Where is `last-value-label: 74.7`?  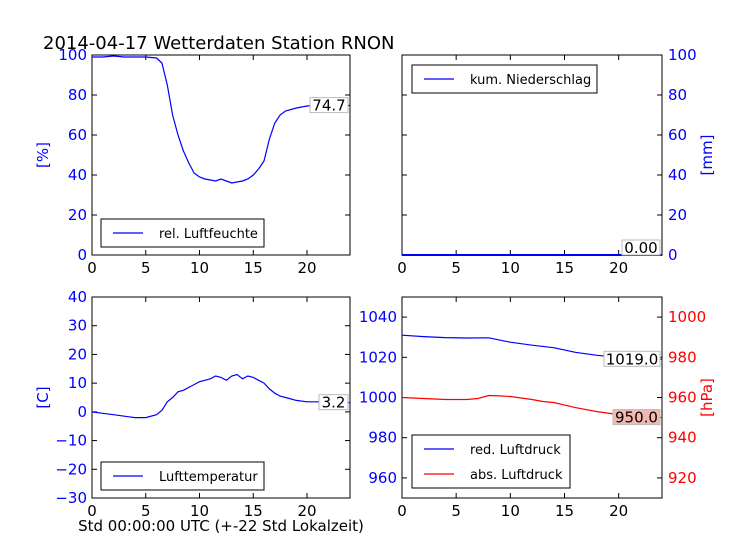
last-value-label: 74.7 is located at coordinates (328, 106).